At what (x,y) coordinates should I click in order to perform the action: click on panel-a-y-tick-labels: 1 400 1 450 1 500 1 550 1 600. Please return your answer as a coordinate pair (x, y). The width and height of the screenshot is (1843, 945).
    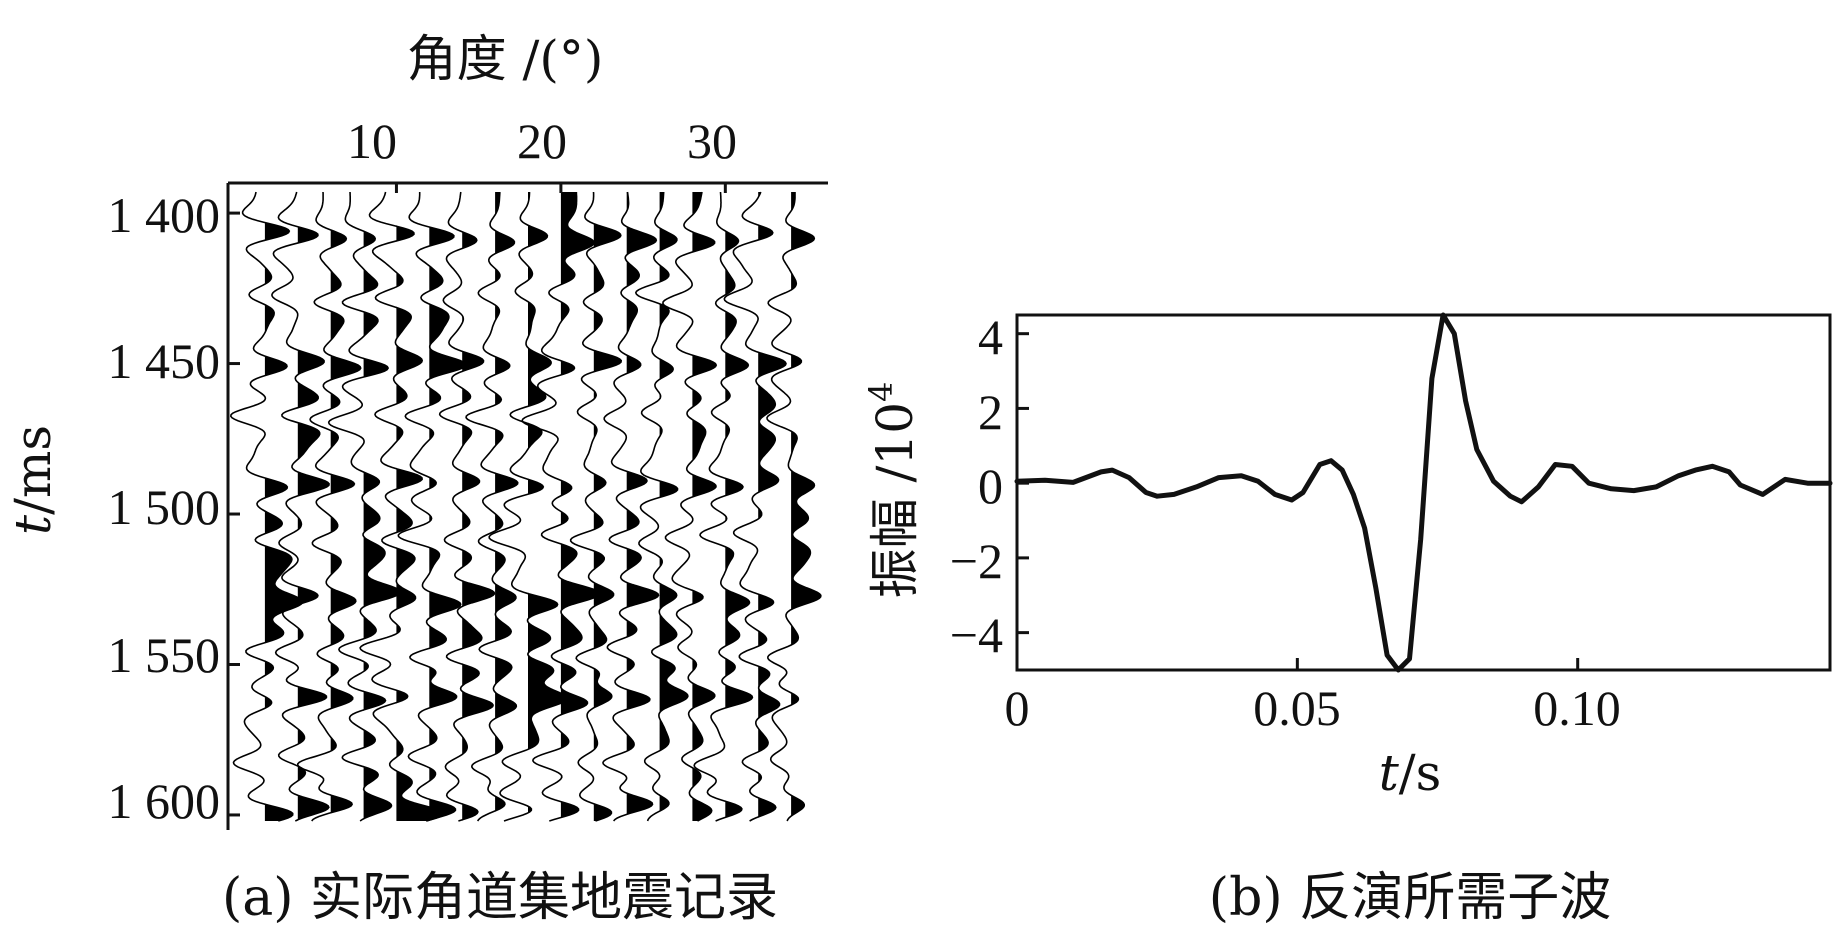
    Looking at the image, I should click on (164, 508).